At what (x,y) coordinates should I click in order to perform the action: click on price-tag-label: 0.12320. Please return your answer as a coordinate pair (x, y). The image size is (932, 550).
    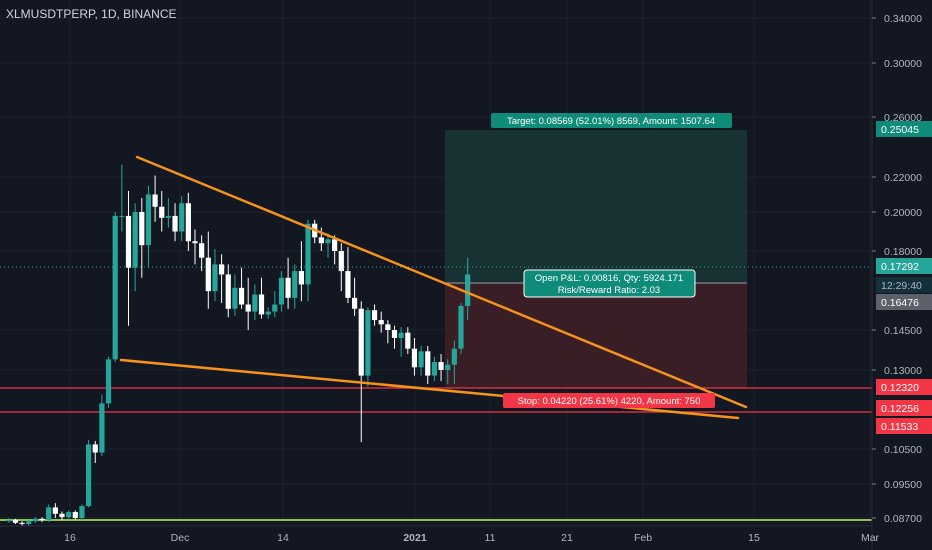
    Looking at the image, I should click on (900, 388).